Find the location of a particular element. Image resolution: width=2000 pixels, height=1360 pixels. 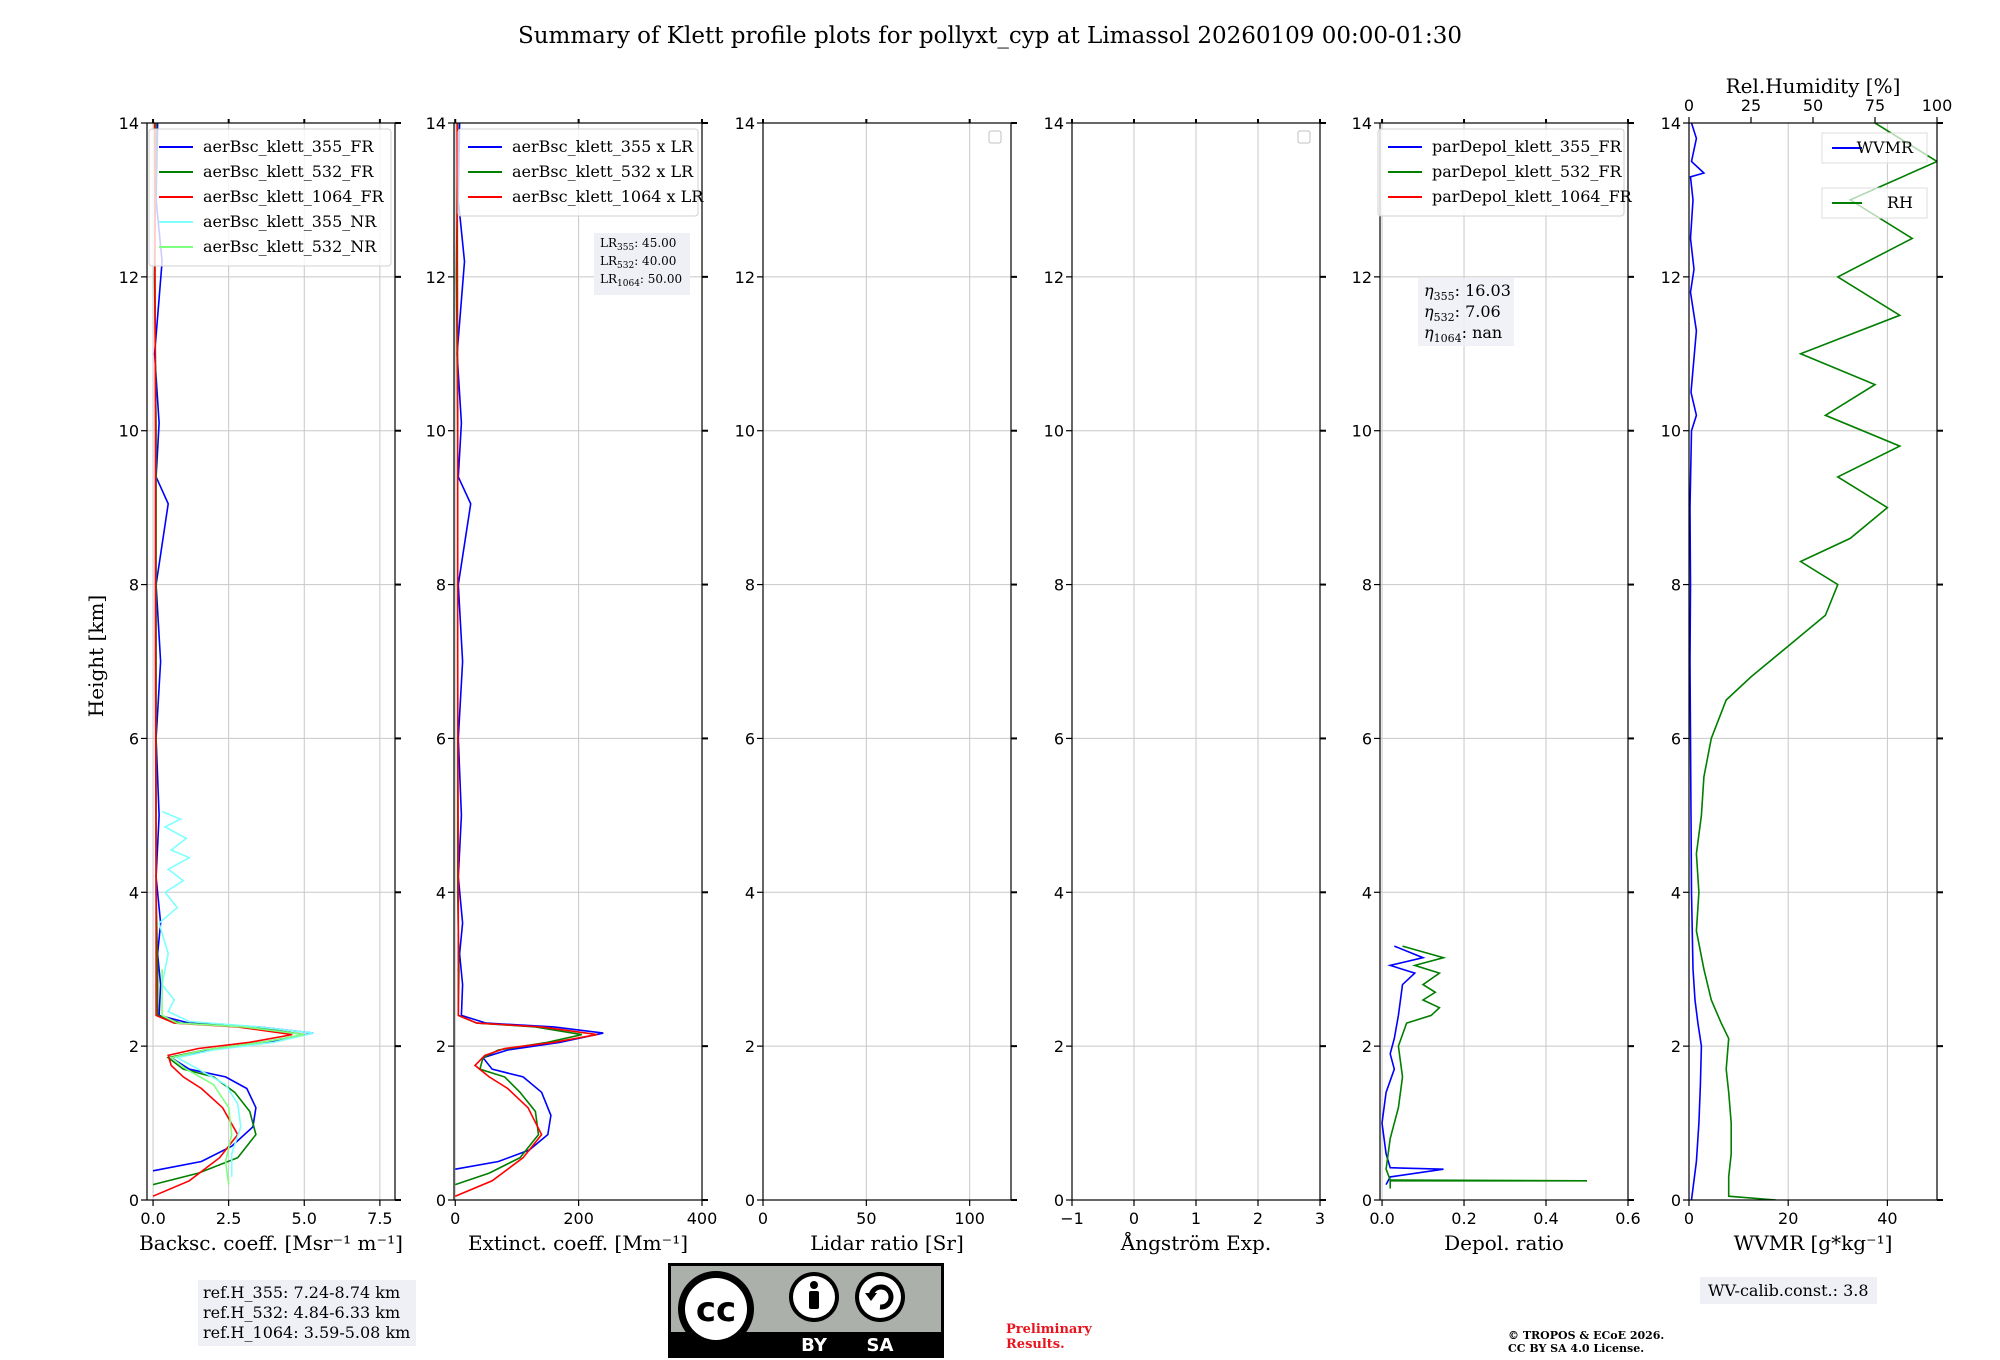

x-axis-label-lr: Lidar ratio [Sr] is located at coordinates (887, 1243).